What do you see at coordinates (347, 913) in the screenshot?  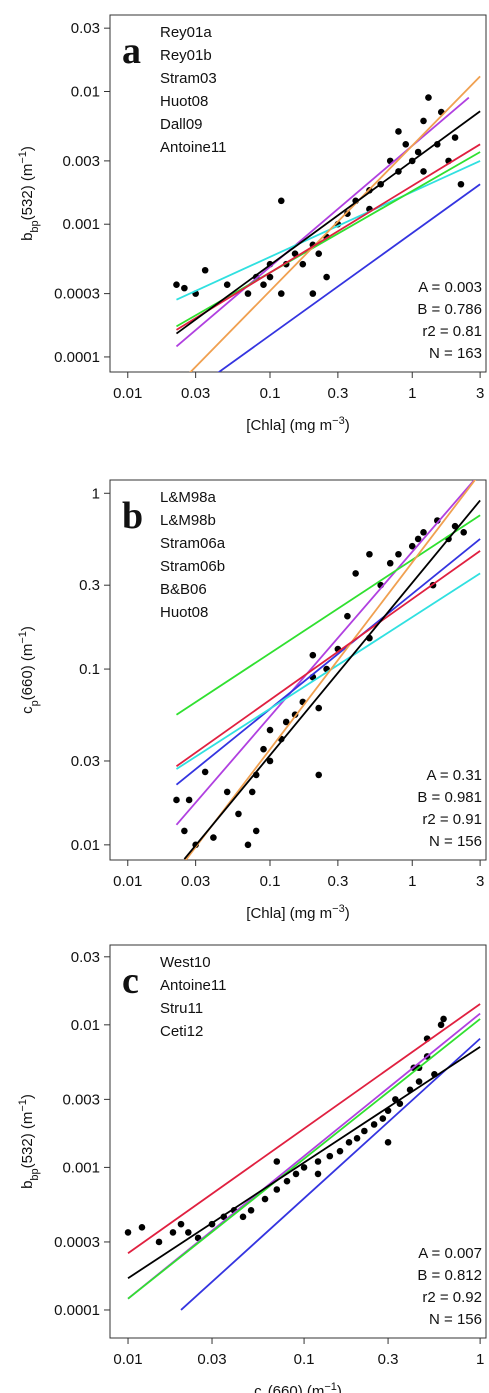 I see `x-axis-label-part: )` at bounding box center [347, 913].